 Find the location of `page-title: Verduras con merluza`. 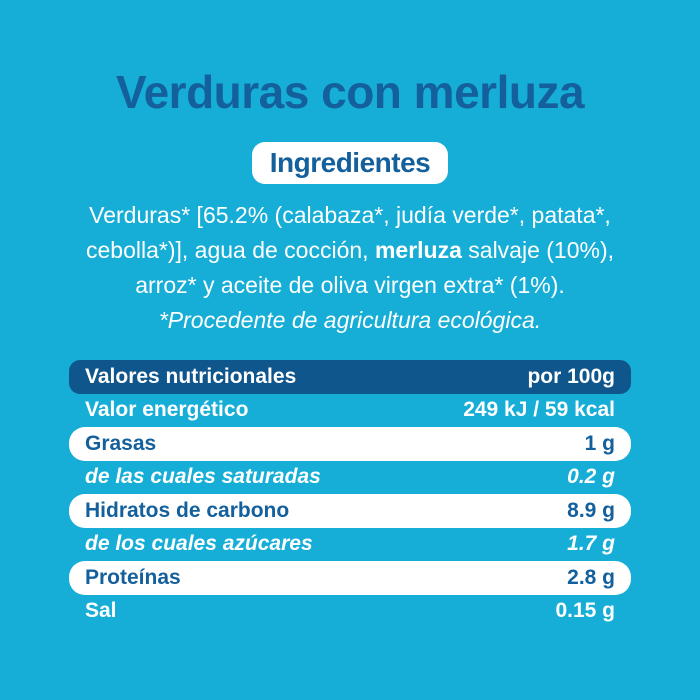

page-title: Verduras con merluza is located at coordinates (350, 92).